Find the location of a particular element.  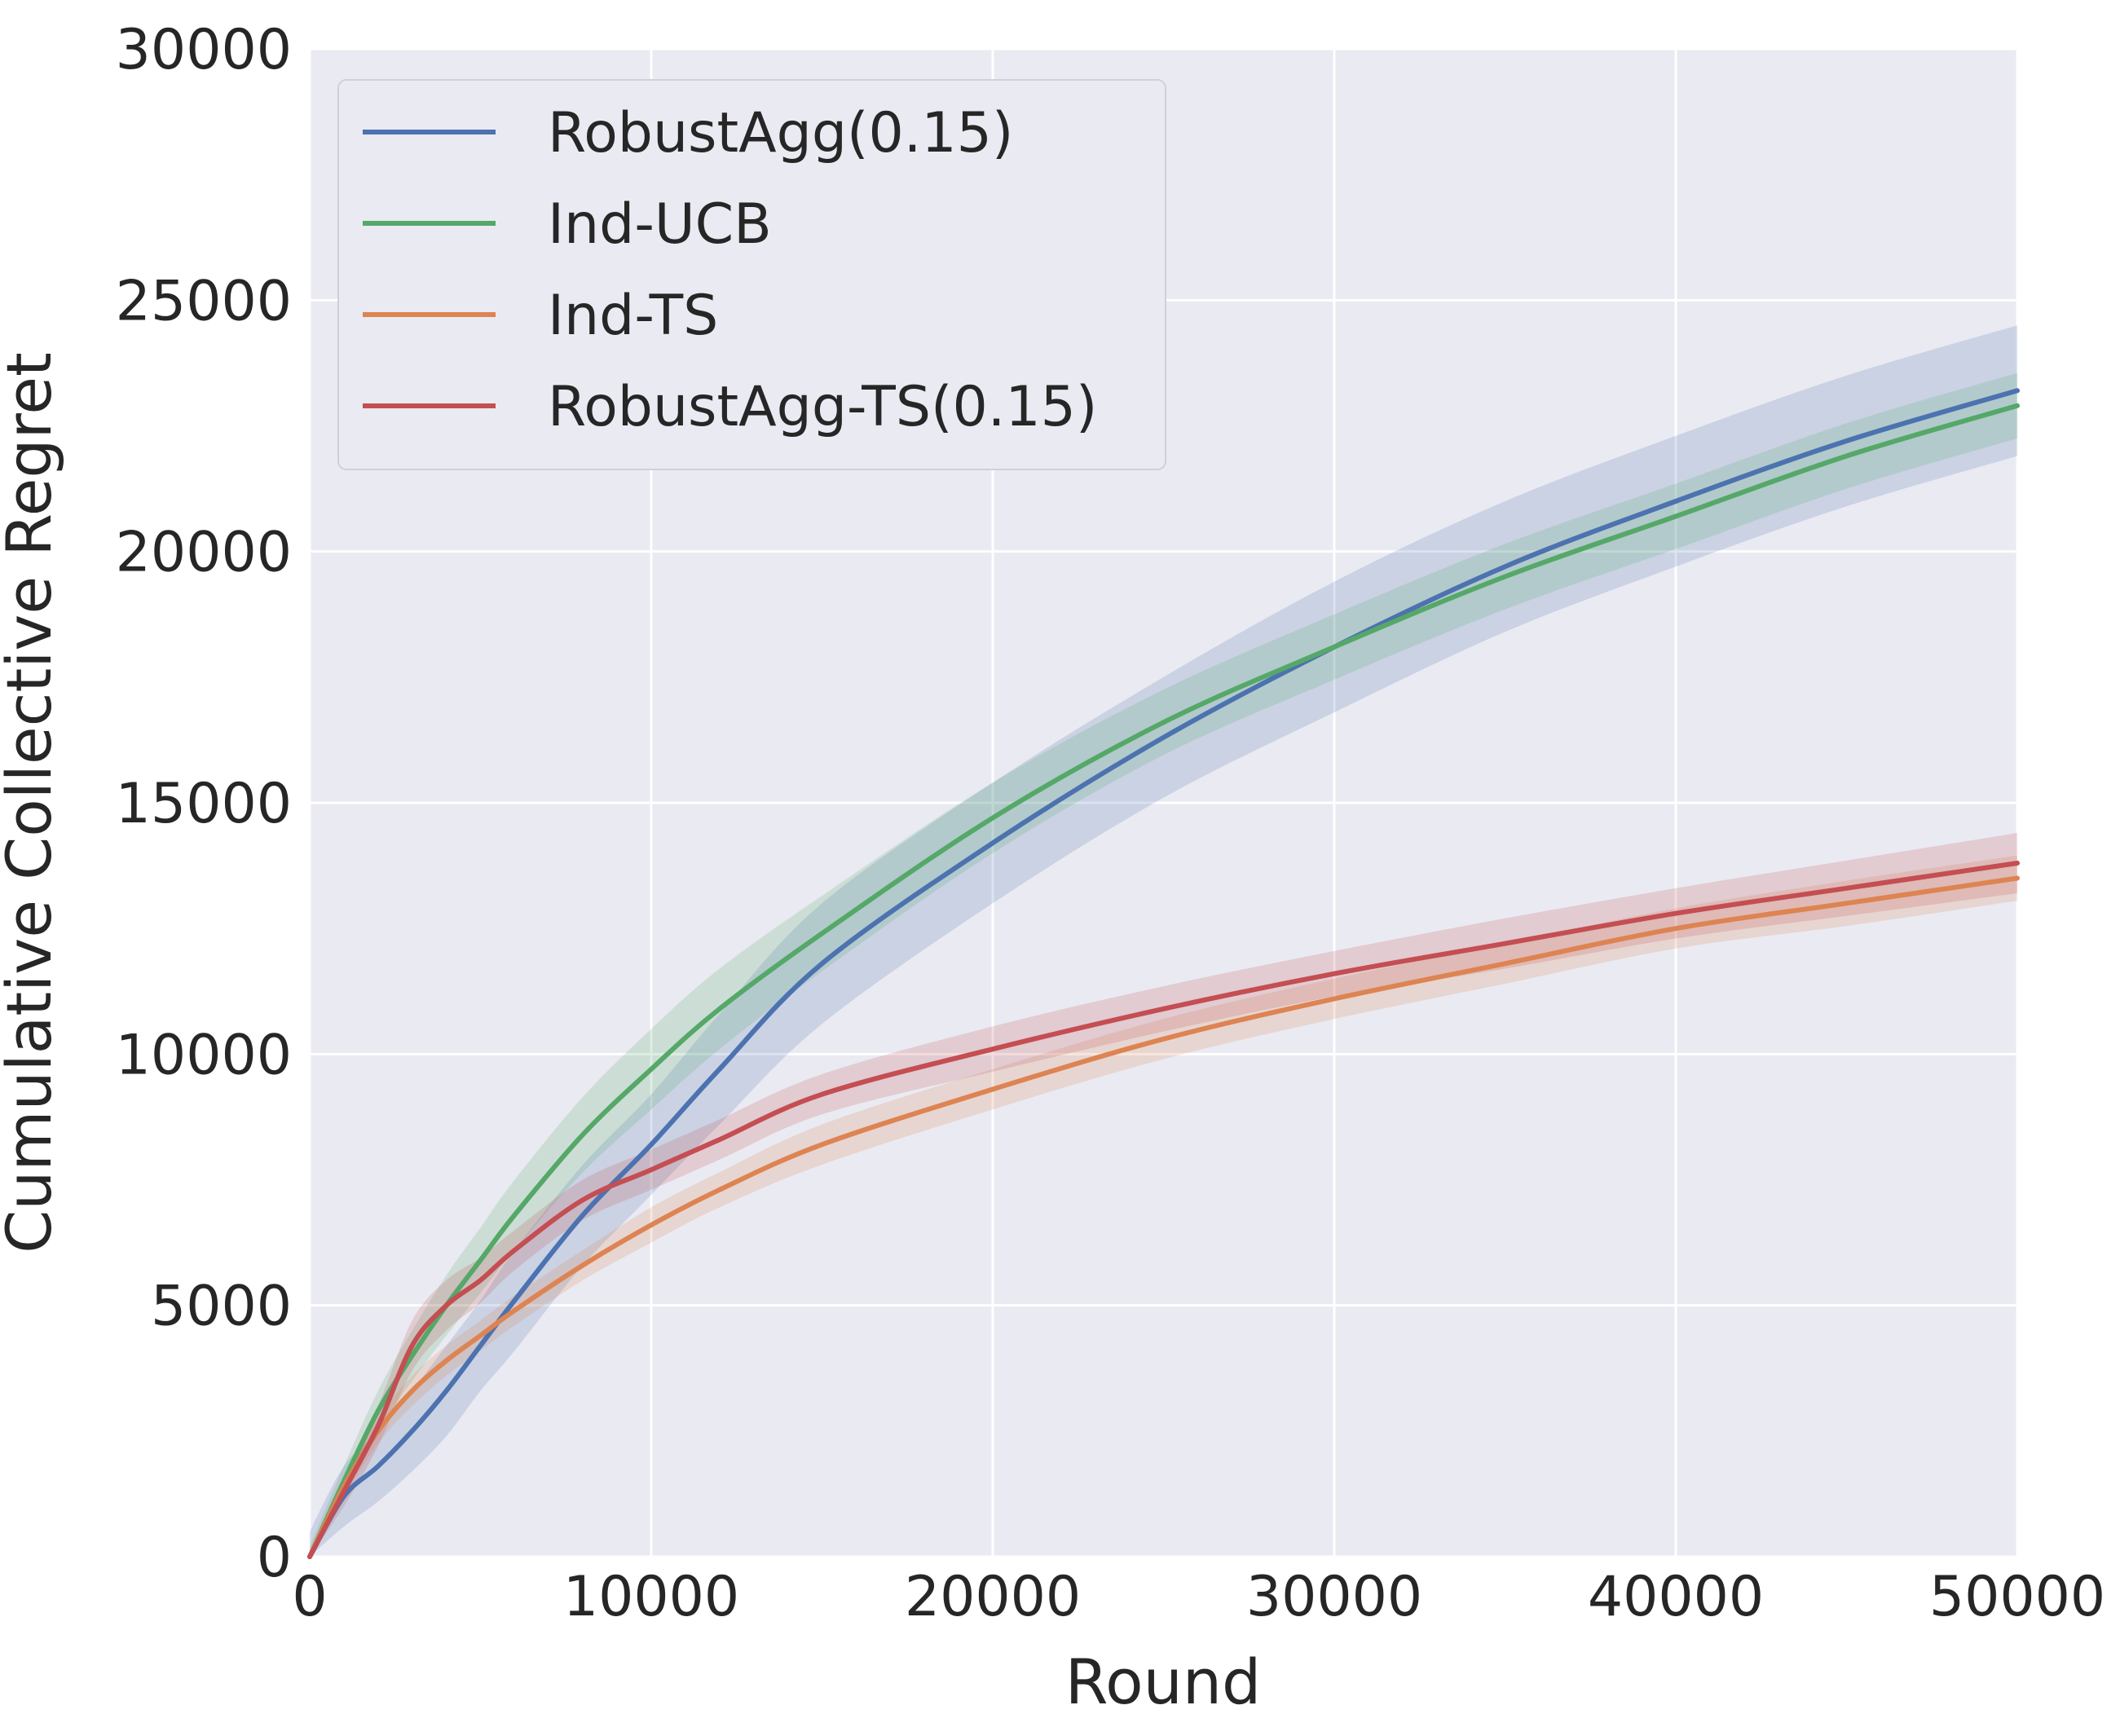

y-tick-label: 0 is located at coordinates (274, 1558).